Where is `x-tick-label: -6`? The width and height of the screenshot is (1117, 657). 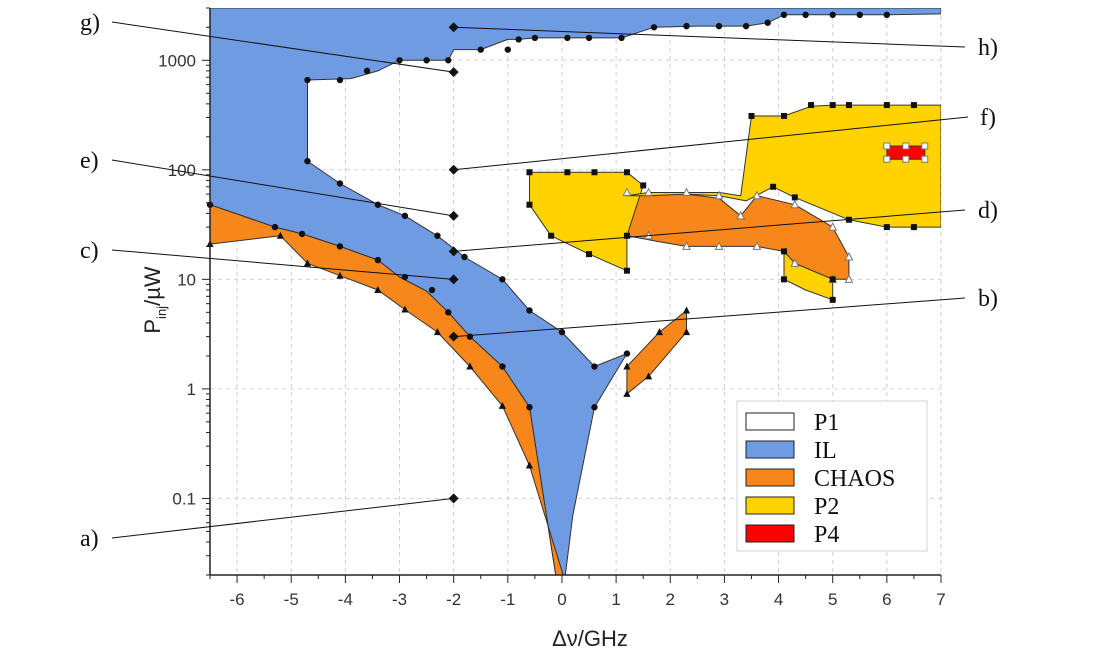 x-tick-label: -6 is located at coordinates (237, 599).